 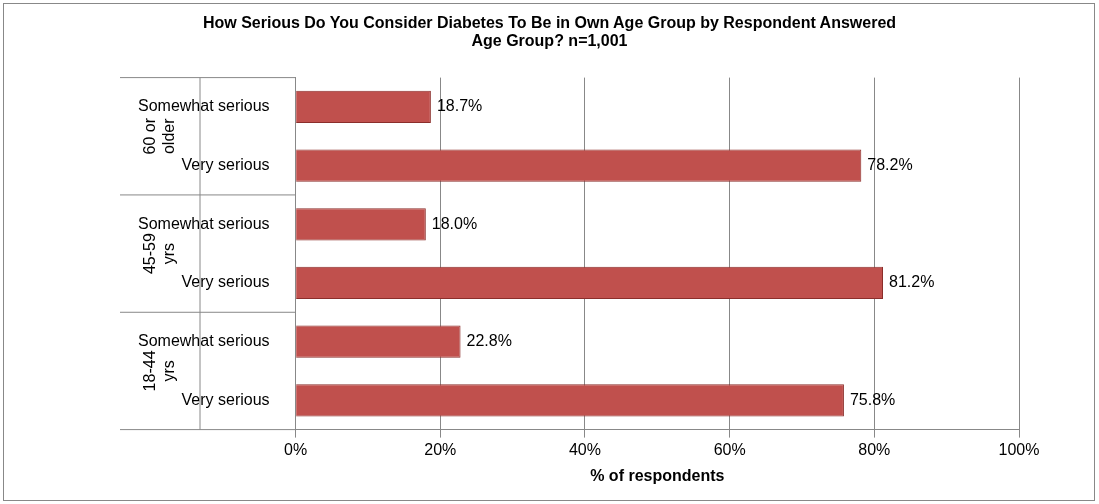 What do you see at coordinates (459, 106) in the screenshot?
I see `data-label: 18.7%` at bounding box center [459, 106].